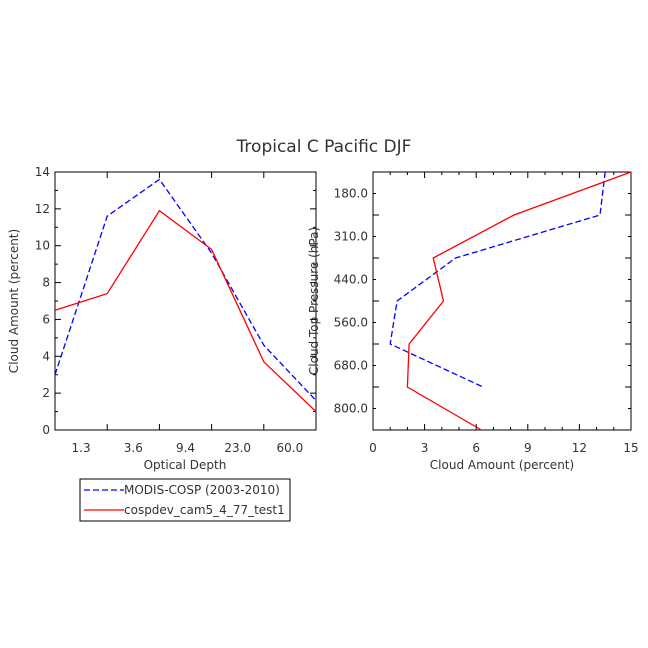 The height and width of the screenshot is (648, 648). Describe the element at coordinates (373, 448) in the screenshot. I see `right-x-tick-label: 0` at that location.